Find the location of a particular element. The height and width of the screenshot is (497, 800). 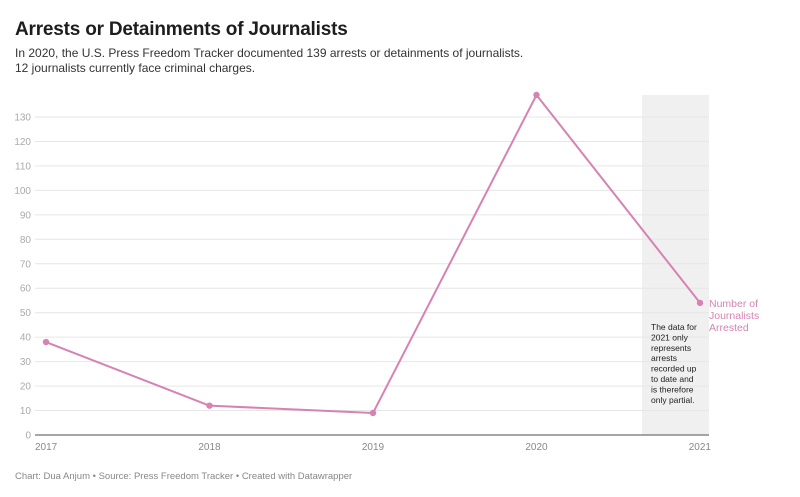

chart-title: Arrests or Detainments of Journalists is located at coordinates (181, 29).